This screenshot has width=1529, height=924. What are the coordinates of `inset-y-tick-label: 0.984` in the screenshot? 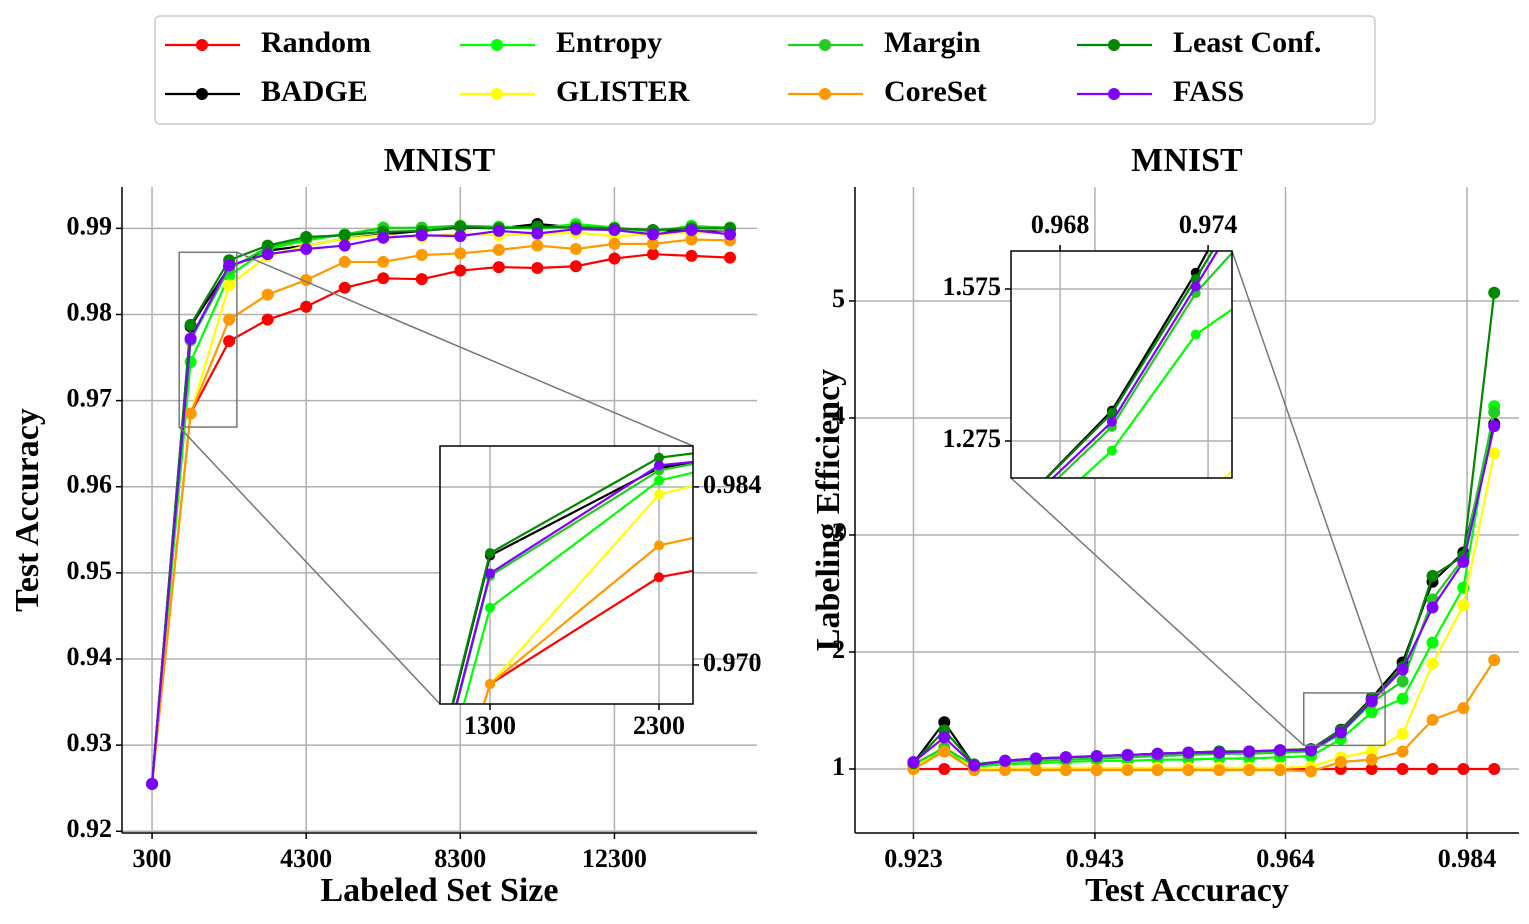 It's located at (732, 484).